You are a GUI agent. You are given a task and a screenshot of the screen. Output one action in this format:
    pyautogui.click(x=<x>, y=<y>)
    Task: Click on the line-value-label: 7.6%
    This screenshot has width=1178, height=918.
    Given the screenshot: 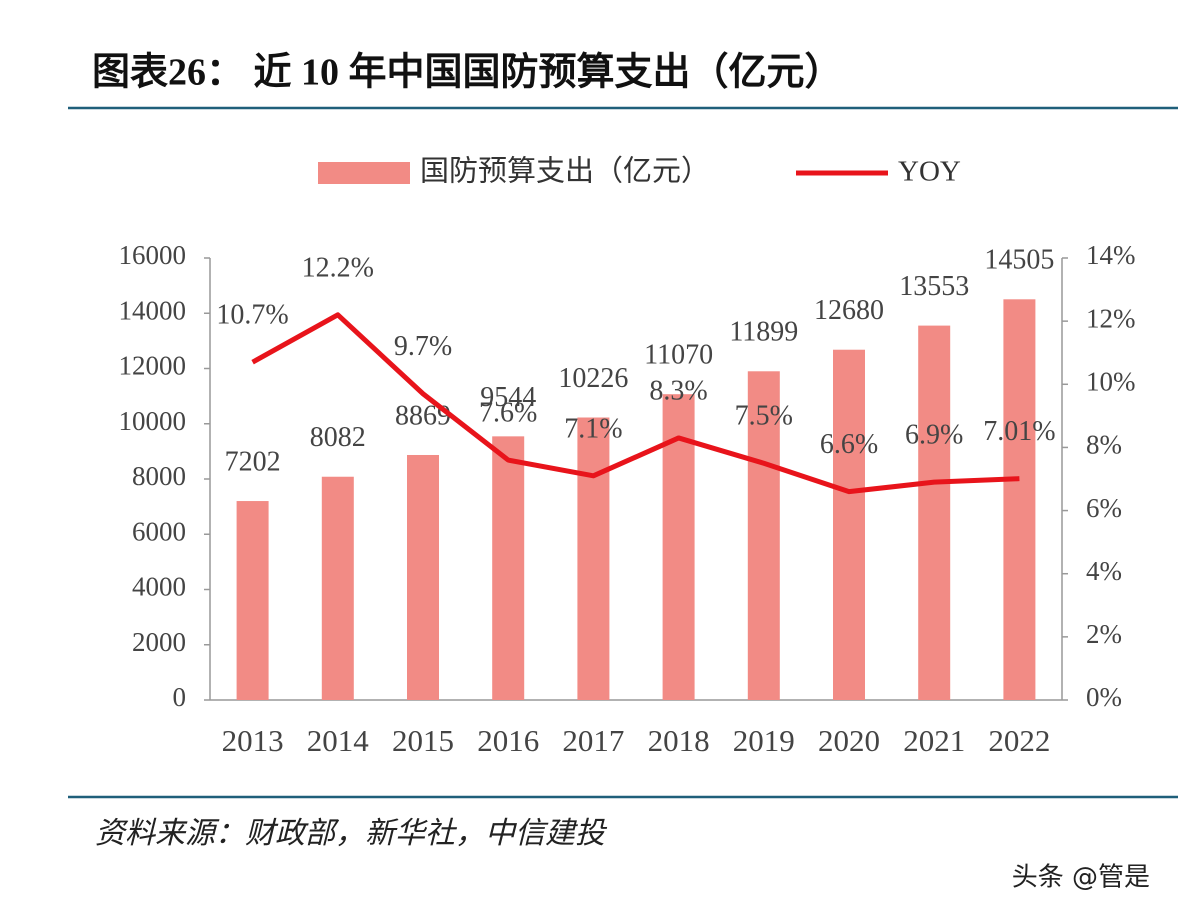 What is the action you would take?
    pyautogui.click(x=508, y=412)
    